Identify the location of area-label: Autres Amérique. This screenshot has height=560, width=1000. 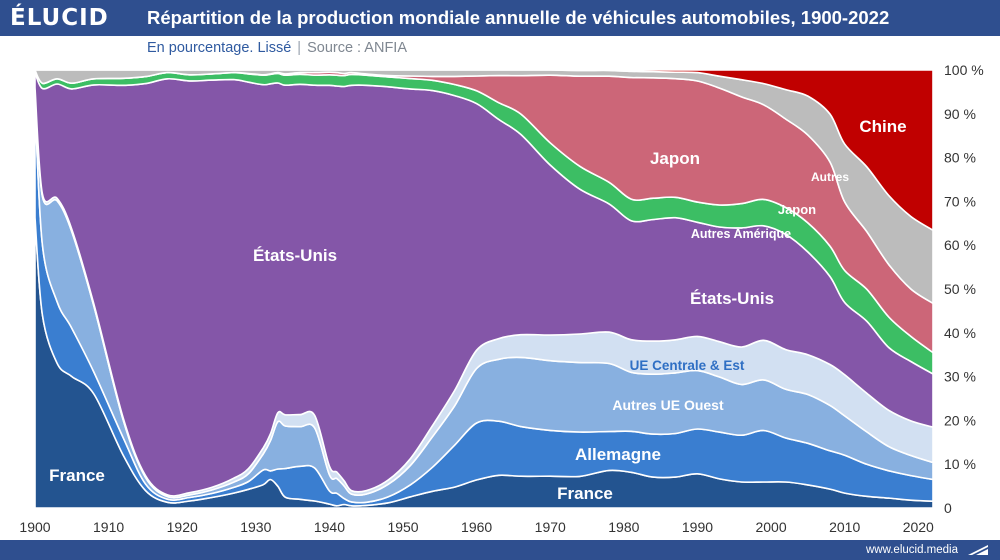
(741, 234).